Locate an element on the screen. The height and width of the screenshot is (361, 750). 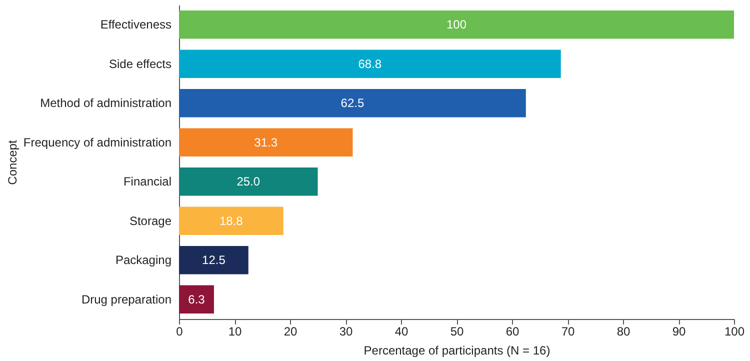
x-tick-label: 80 is located at coordinates (623, 331).